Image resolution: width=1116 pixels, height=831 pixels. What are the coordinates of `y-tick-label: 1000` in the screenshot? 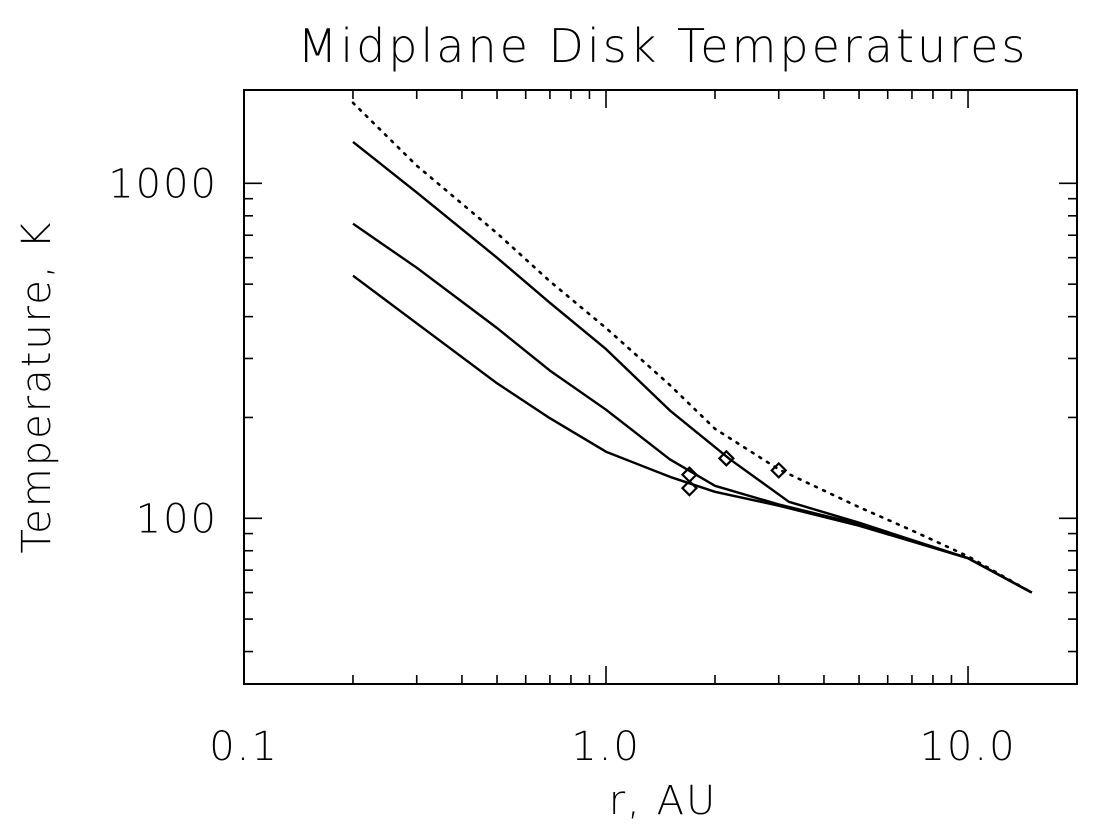 It's located at (163, 184).